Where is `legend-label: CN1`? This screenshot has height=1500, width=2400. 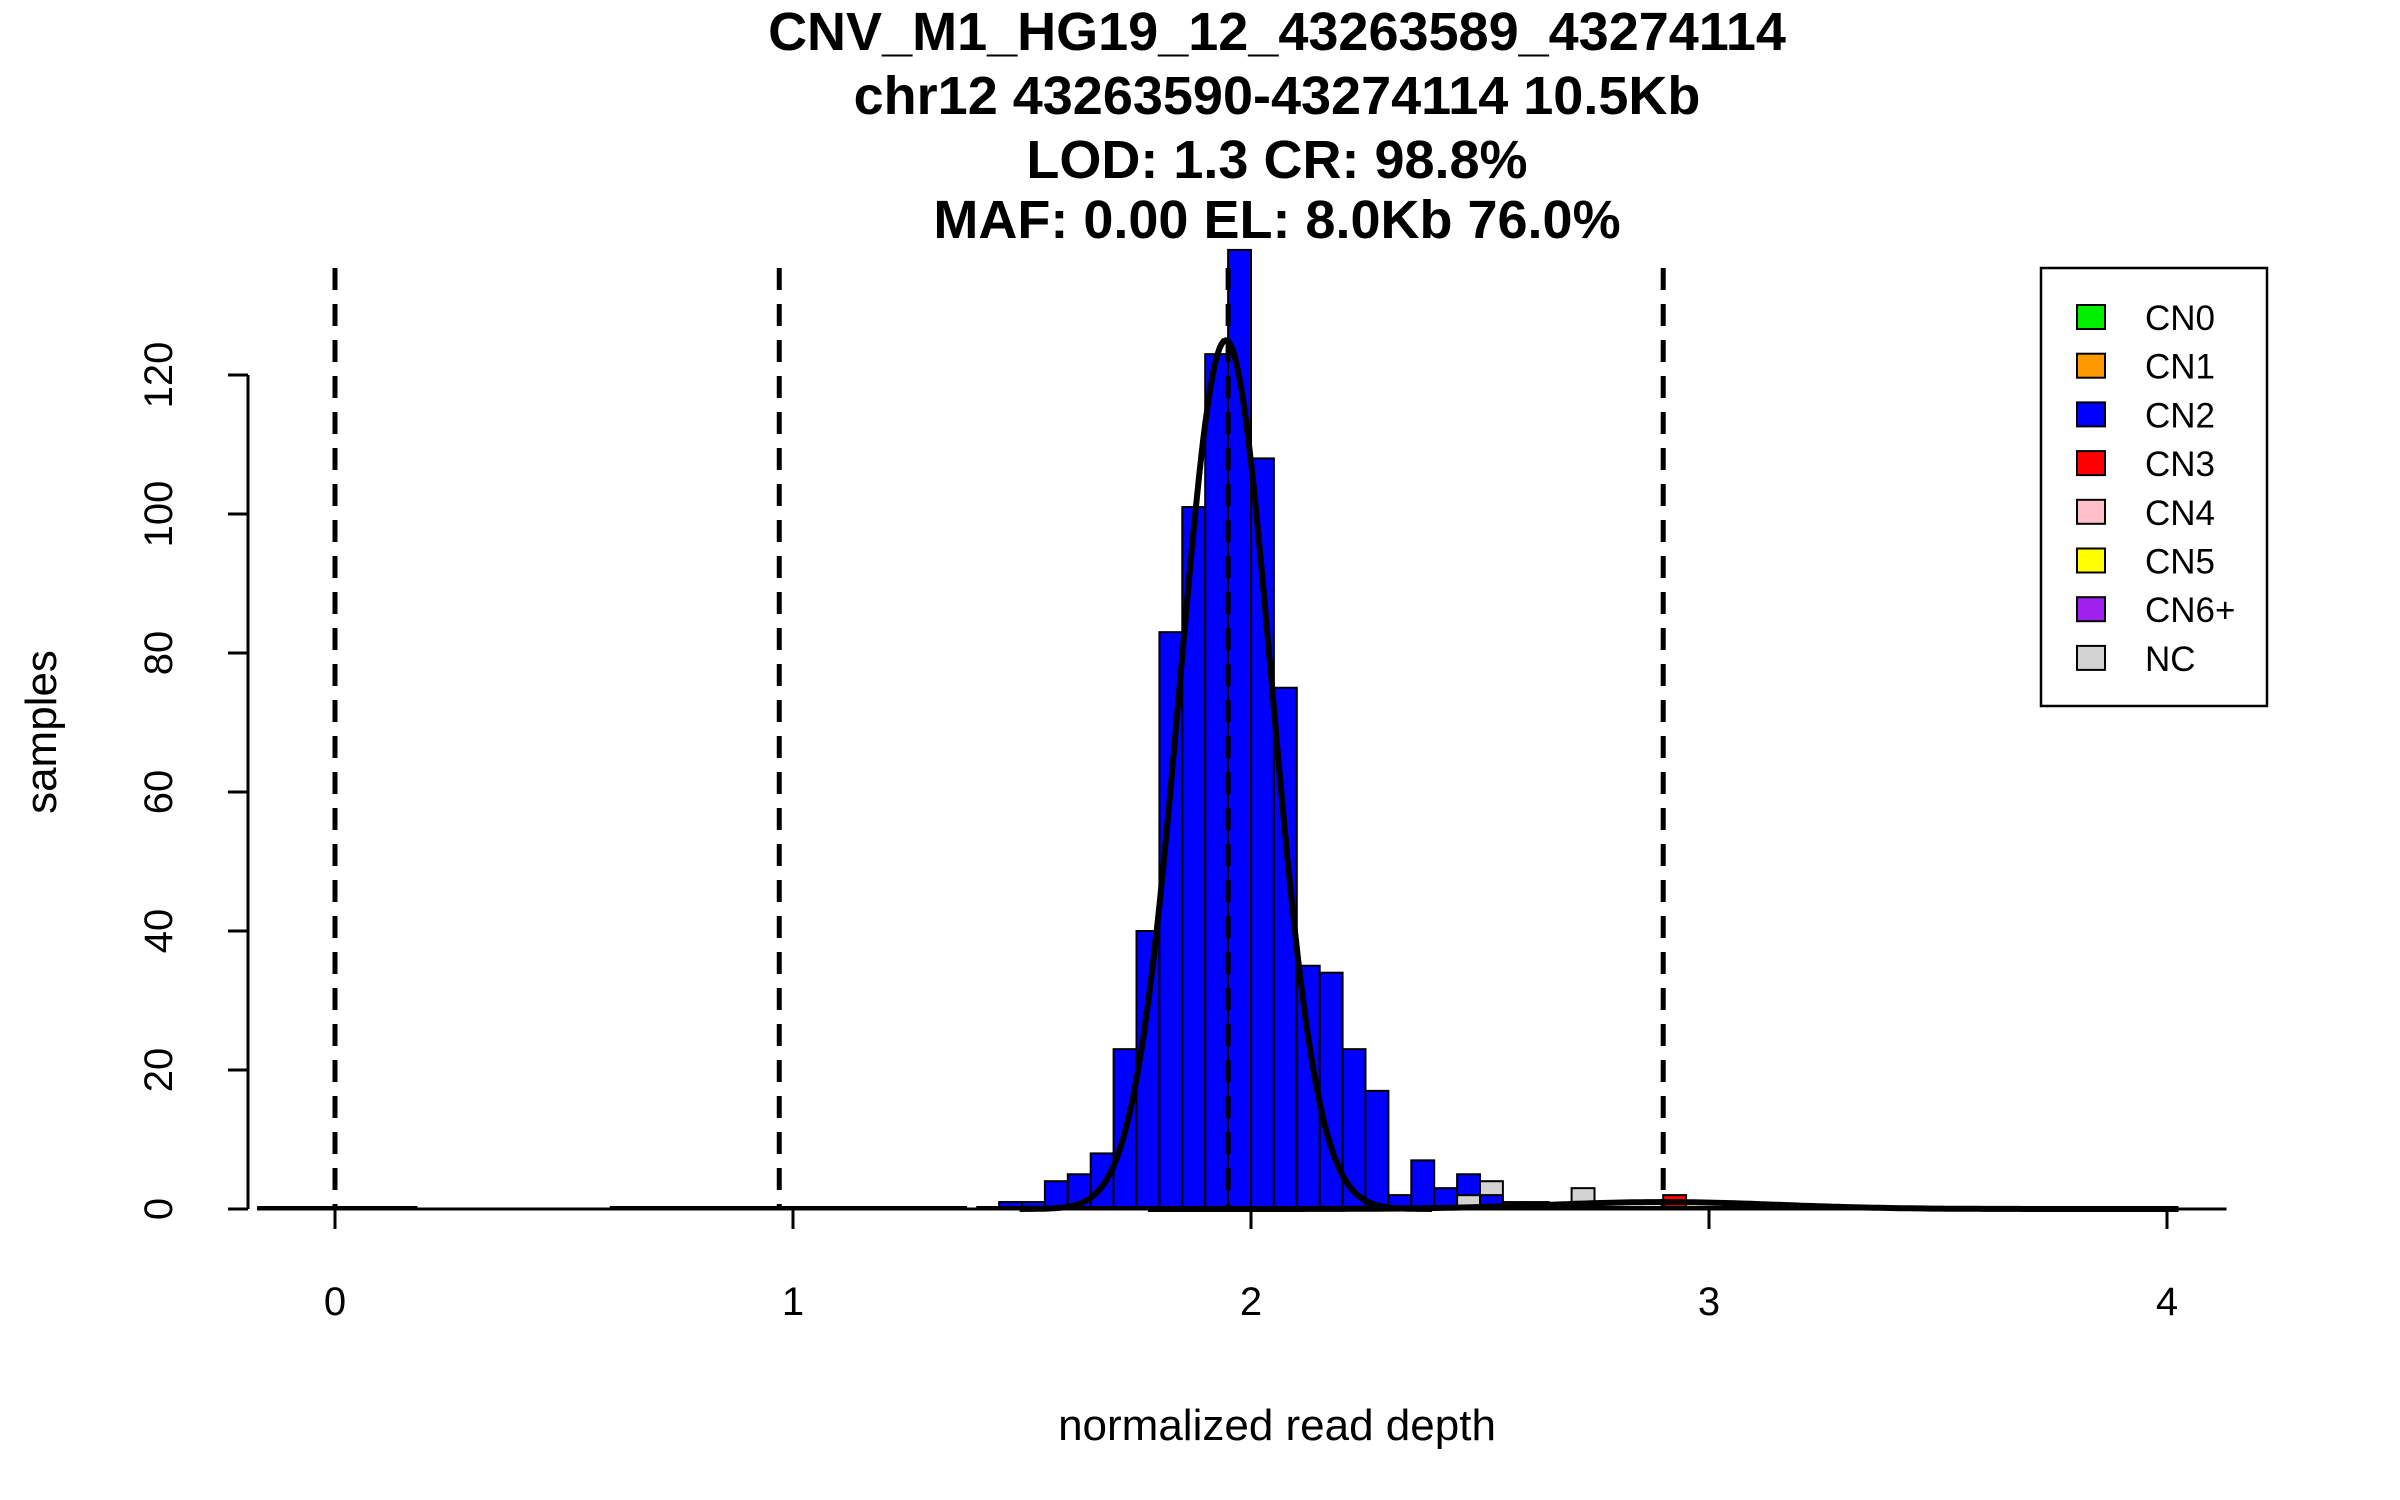 legend-label: CN1 is located at coordinates (2180, 367).